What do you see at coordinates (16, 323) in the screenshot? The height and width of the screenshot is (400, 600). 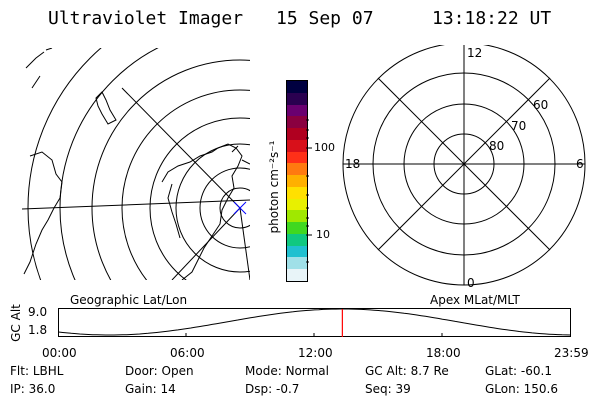 I see `orbit-ylabel: GC Alt` at bounding box center [16, 323].